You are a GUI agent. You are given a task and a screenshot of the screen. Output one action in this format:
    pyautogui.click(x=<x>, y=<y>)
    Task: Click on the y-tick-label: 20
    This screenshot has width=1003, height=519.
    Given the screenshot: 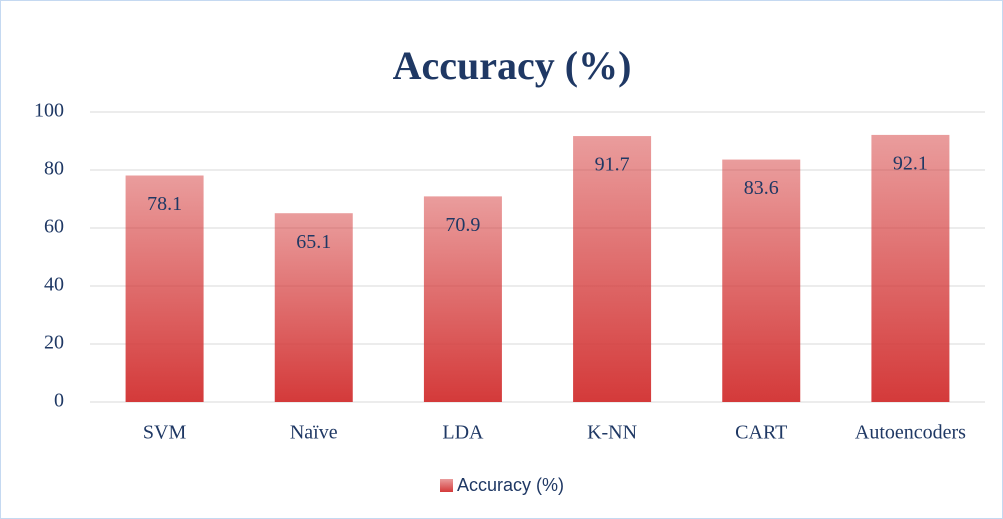 What is the action you would take?
    pyautogui.click(x=54, y=343)
    